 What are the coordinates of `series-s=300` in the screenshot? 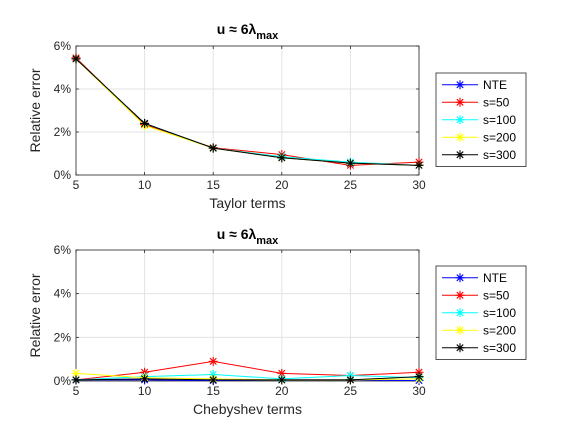 It's located at (247, 378).